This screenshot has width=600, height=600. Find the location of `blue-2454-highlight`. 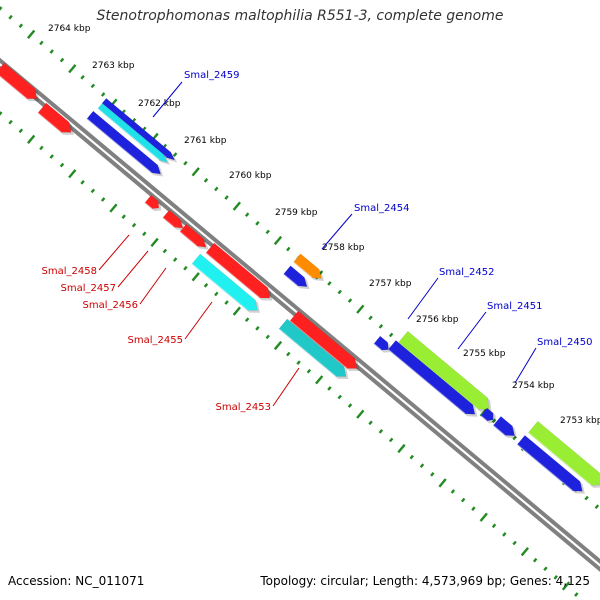

blue-2454-highlight is located at coordinates (290, 280).